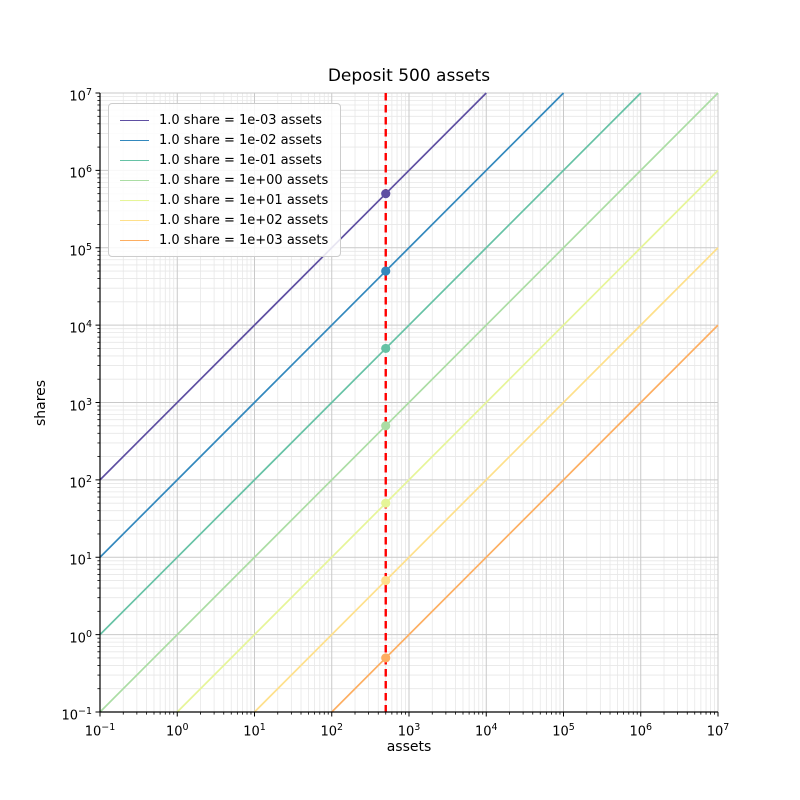 The height and width of the screenshot is (800, 800). Describe the element at coordinates (241, 140) in the screenshot. I see `legend-item-label: 1.0 share = 1e-02 assets` at that location.